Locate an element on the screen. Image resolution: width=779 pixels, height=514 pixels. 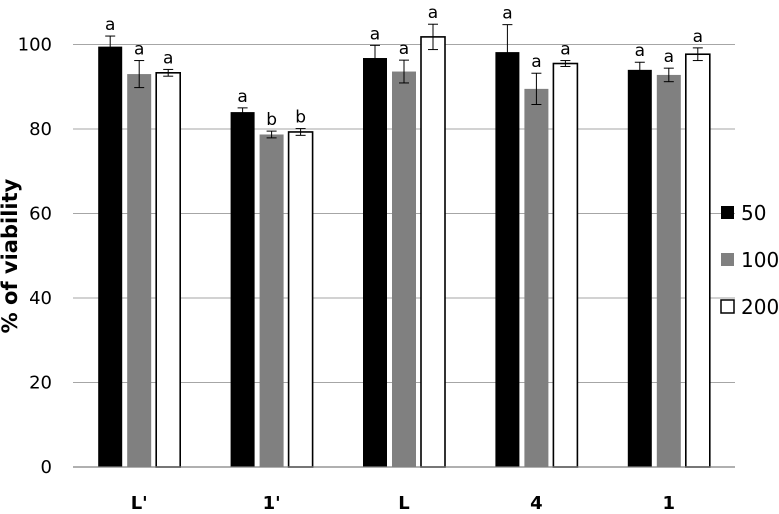
x-category-label: 1' is located at coordinates (272, 503).